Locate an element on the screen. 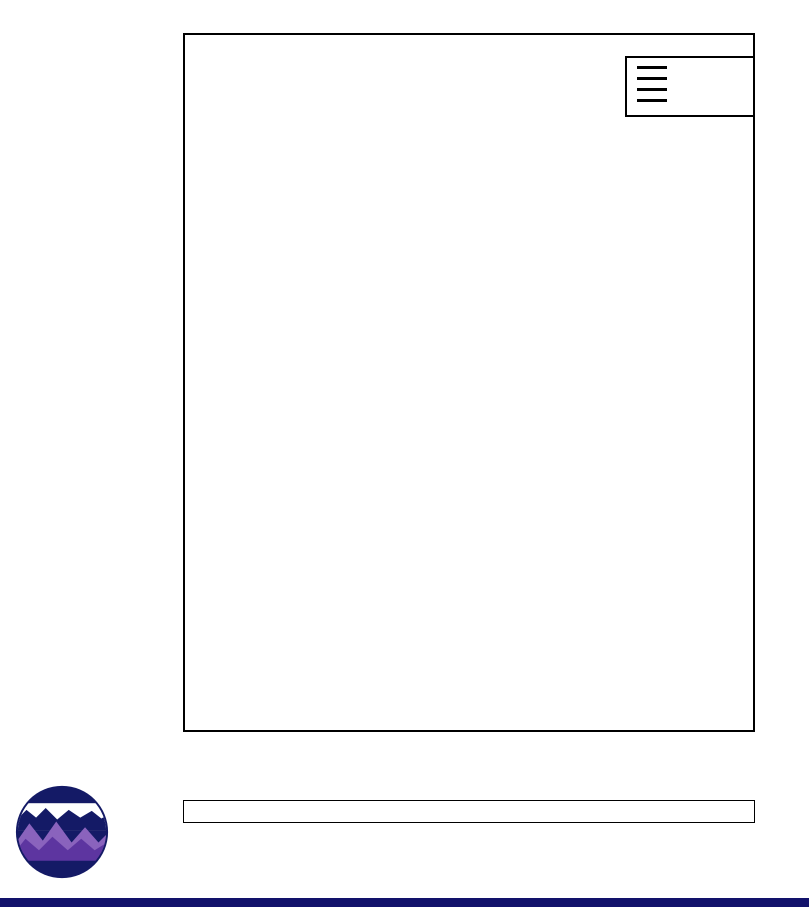 The width and height of the screenshot is (809, 907). legend-item-low is located at coordinates (690, 100).